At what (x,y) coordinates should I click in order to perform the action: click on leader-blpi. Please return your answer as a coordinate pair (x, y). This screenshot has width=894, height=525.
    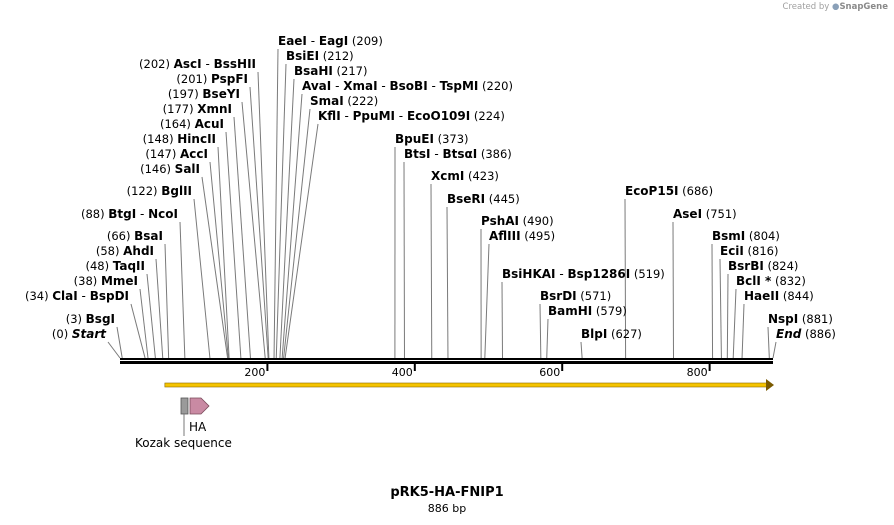
    Looking at the image, I should click on (581, 350).